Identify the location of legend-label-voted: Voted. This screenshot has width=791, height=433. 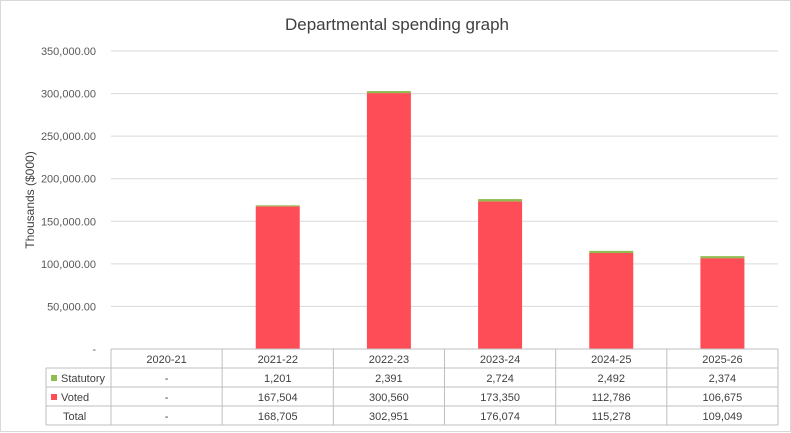
(75, 398).